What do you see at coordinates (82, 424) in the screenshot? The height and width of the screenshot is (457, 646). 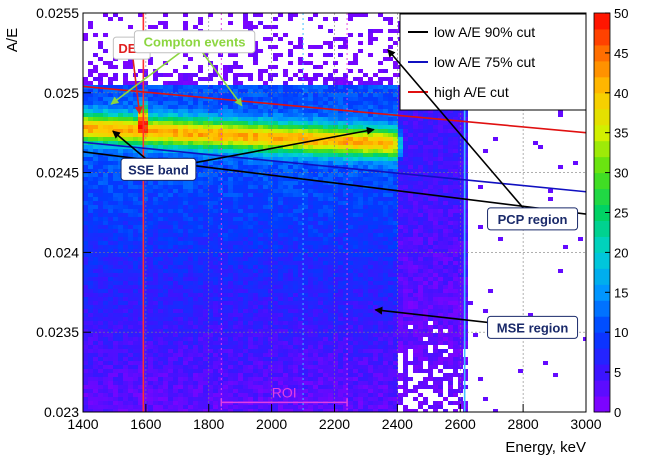 I see `x-tick-label: 1400` at bounding box center [82, 424].